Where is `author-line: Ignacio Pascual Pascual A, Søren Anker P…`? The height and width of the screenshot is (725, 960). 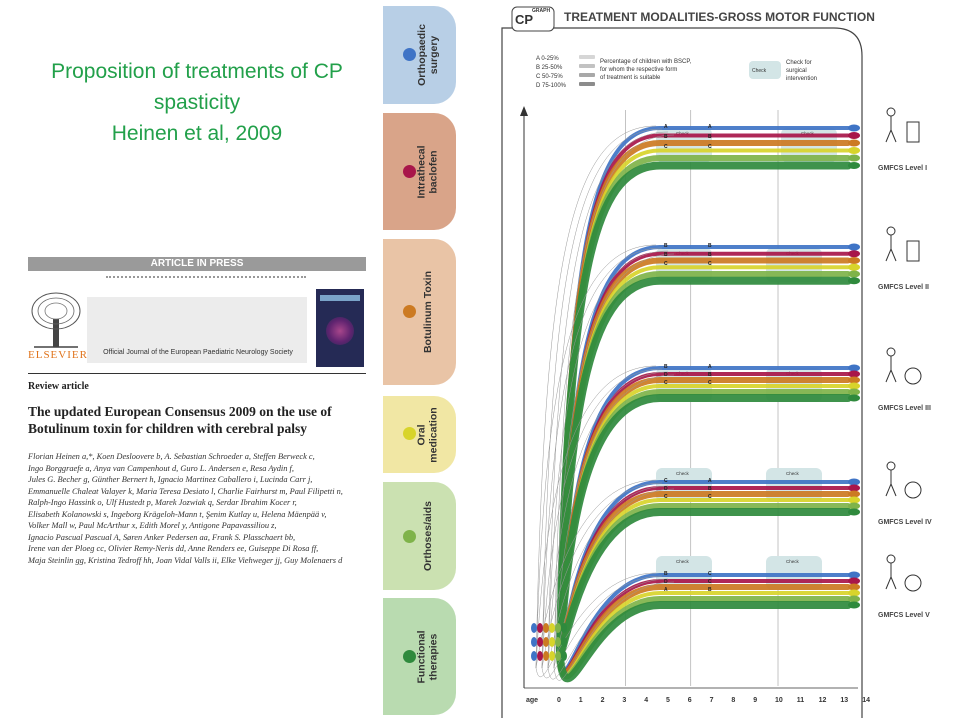
author-line: Ignacio Pascual Pascual A, Søren Anker P… is located at coordinates (162, 537).